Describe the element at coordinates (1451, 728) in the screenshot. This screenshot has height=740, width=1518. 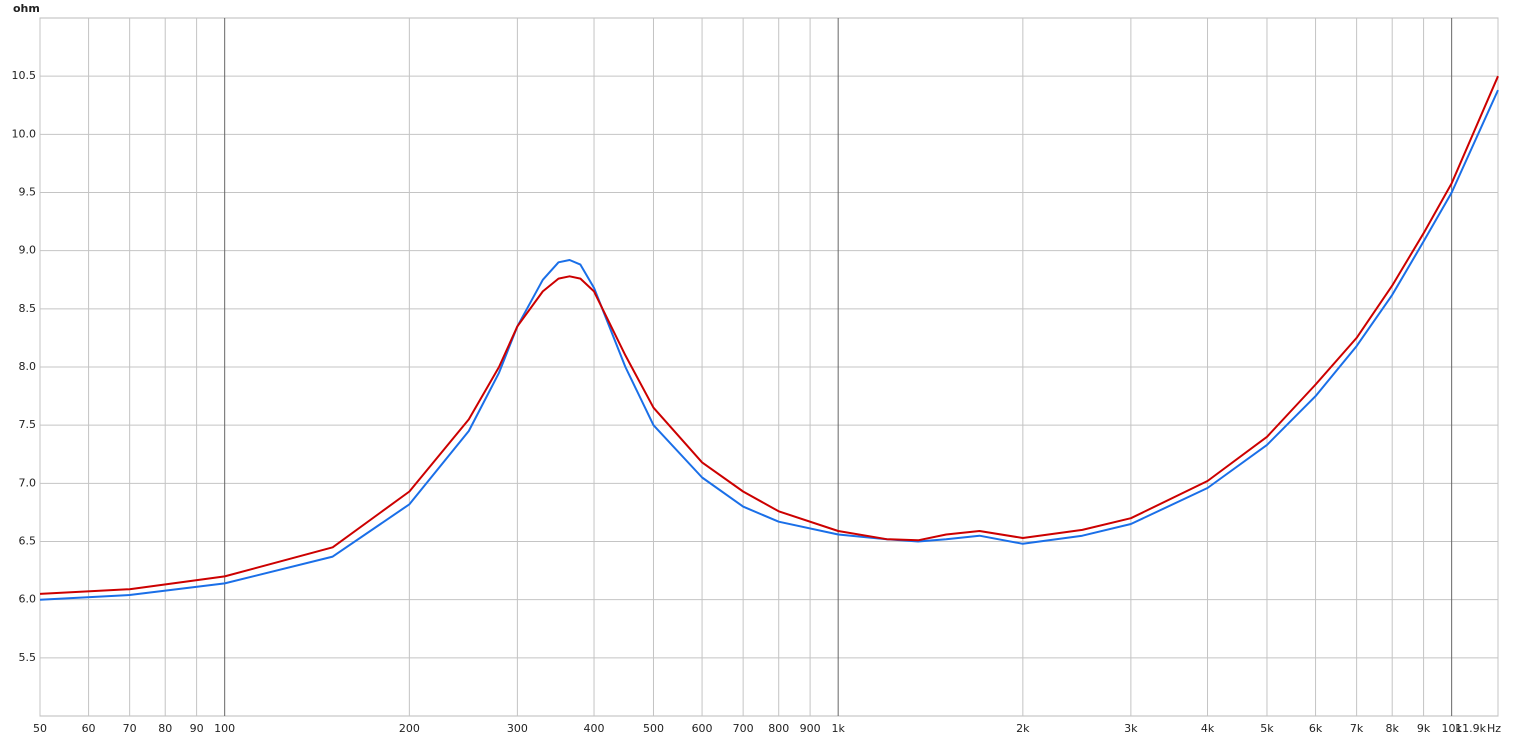
I see `x-tick-label: 10k` at that location.